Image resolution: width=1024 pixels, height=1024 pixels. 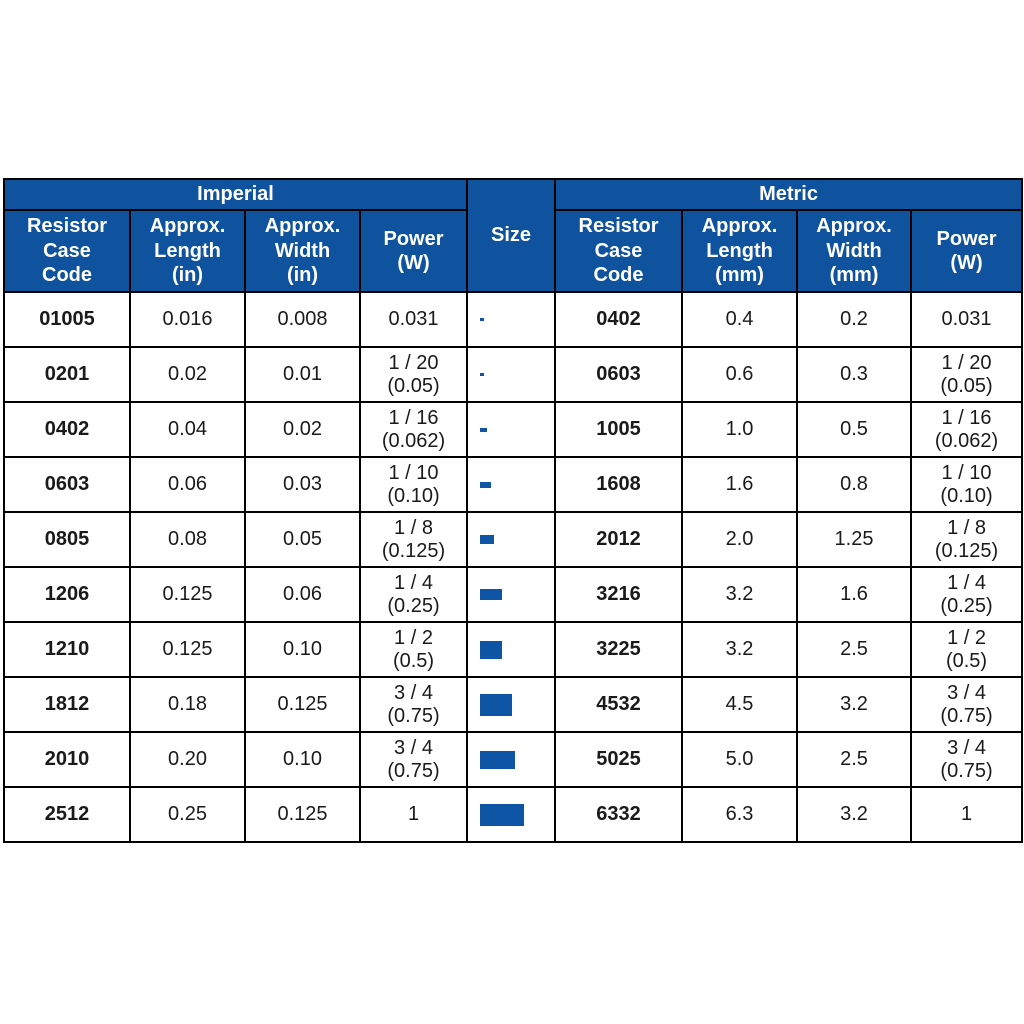 I want to click on imperial-length-cell: 0.25, so click(x=187, y=814).